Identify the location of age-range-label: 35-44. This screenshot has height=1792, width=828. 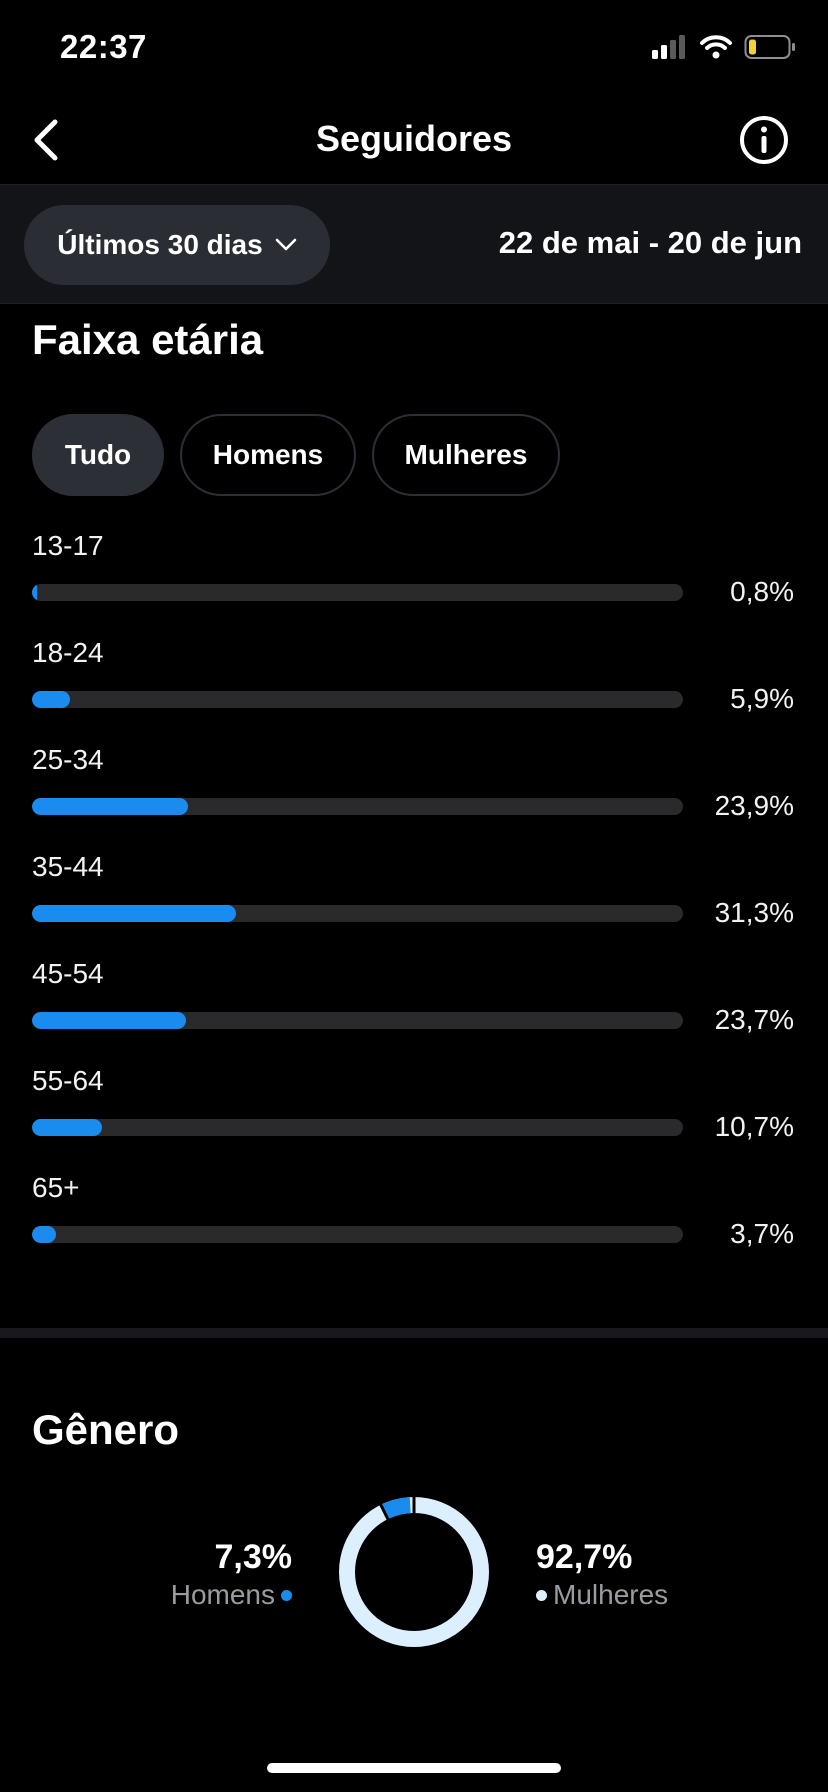
(68, 866).